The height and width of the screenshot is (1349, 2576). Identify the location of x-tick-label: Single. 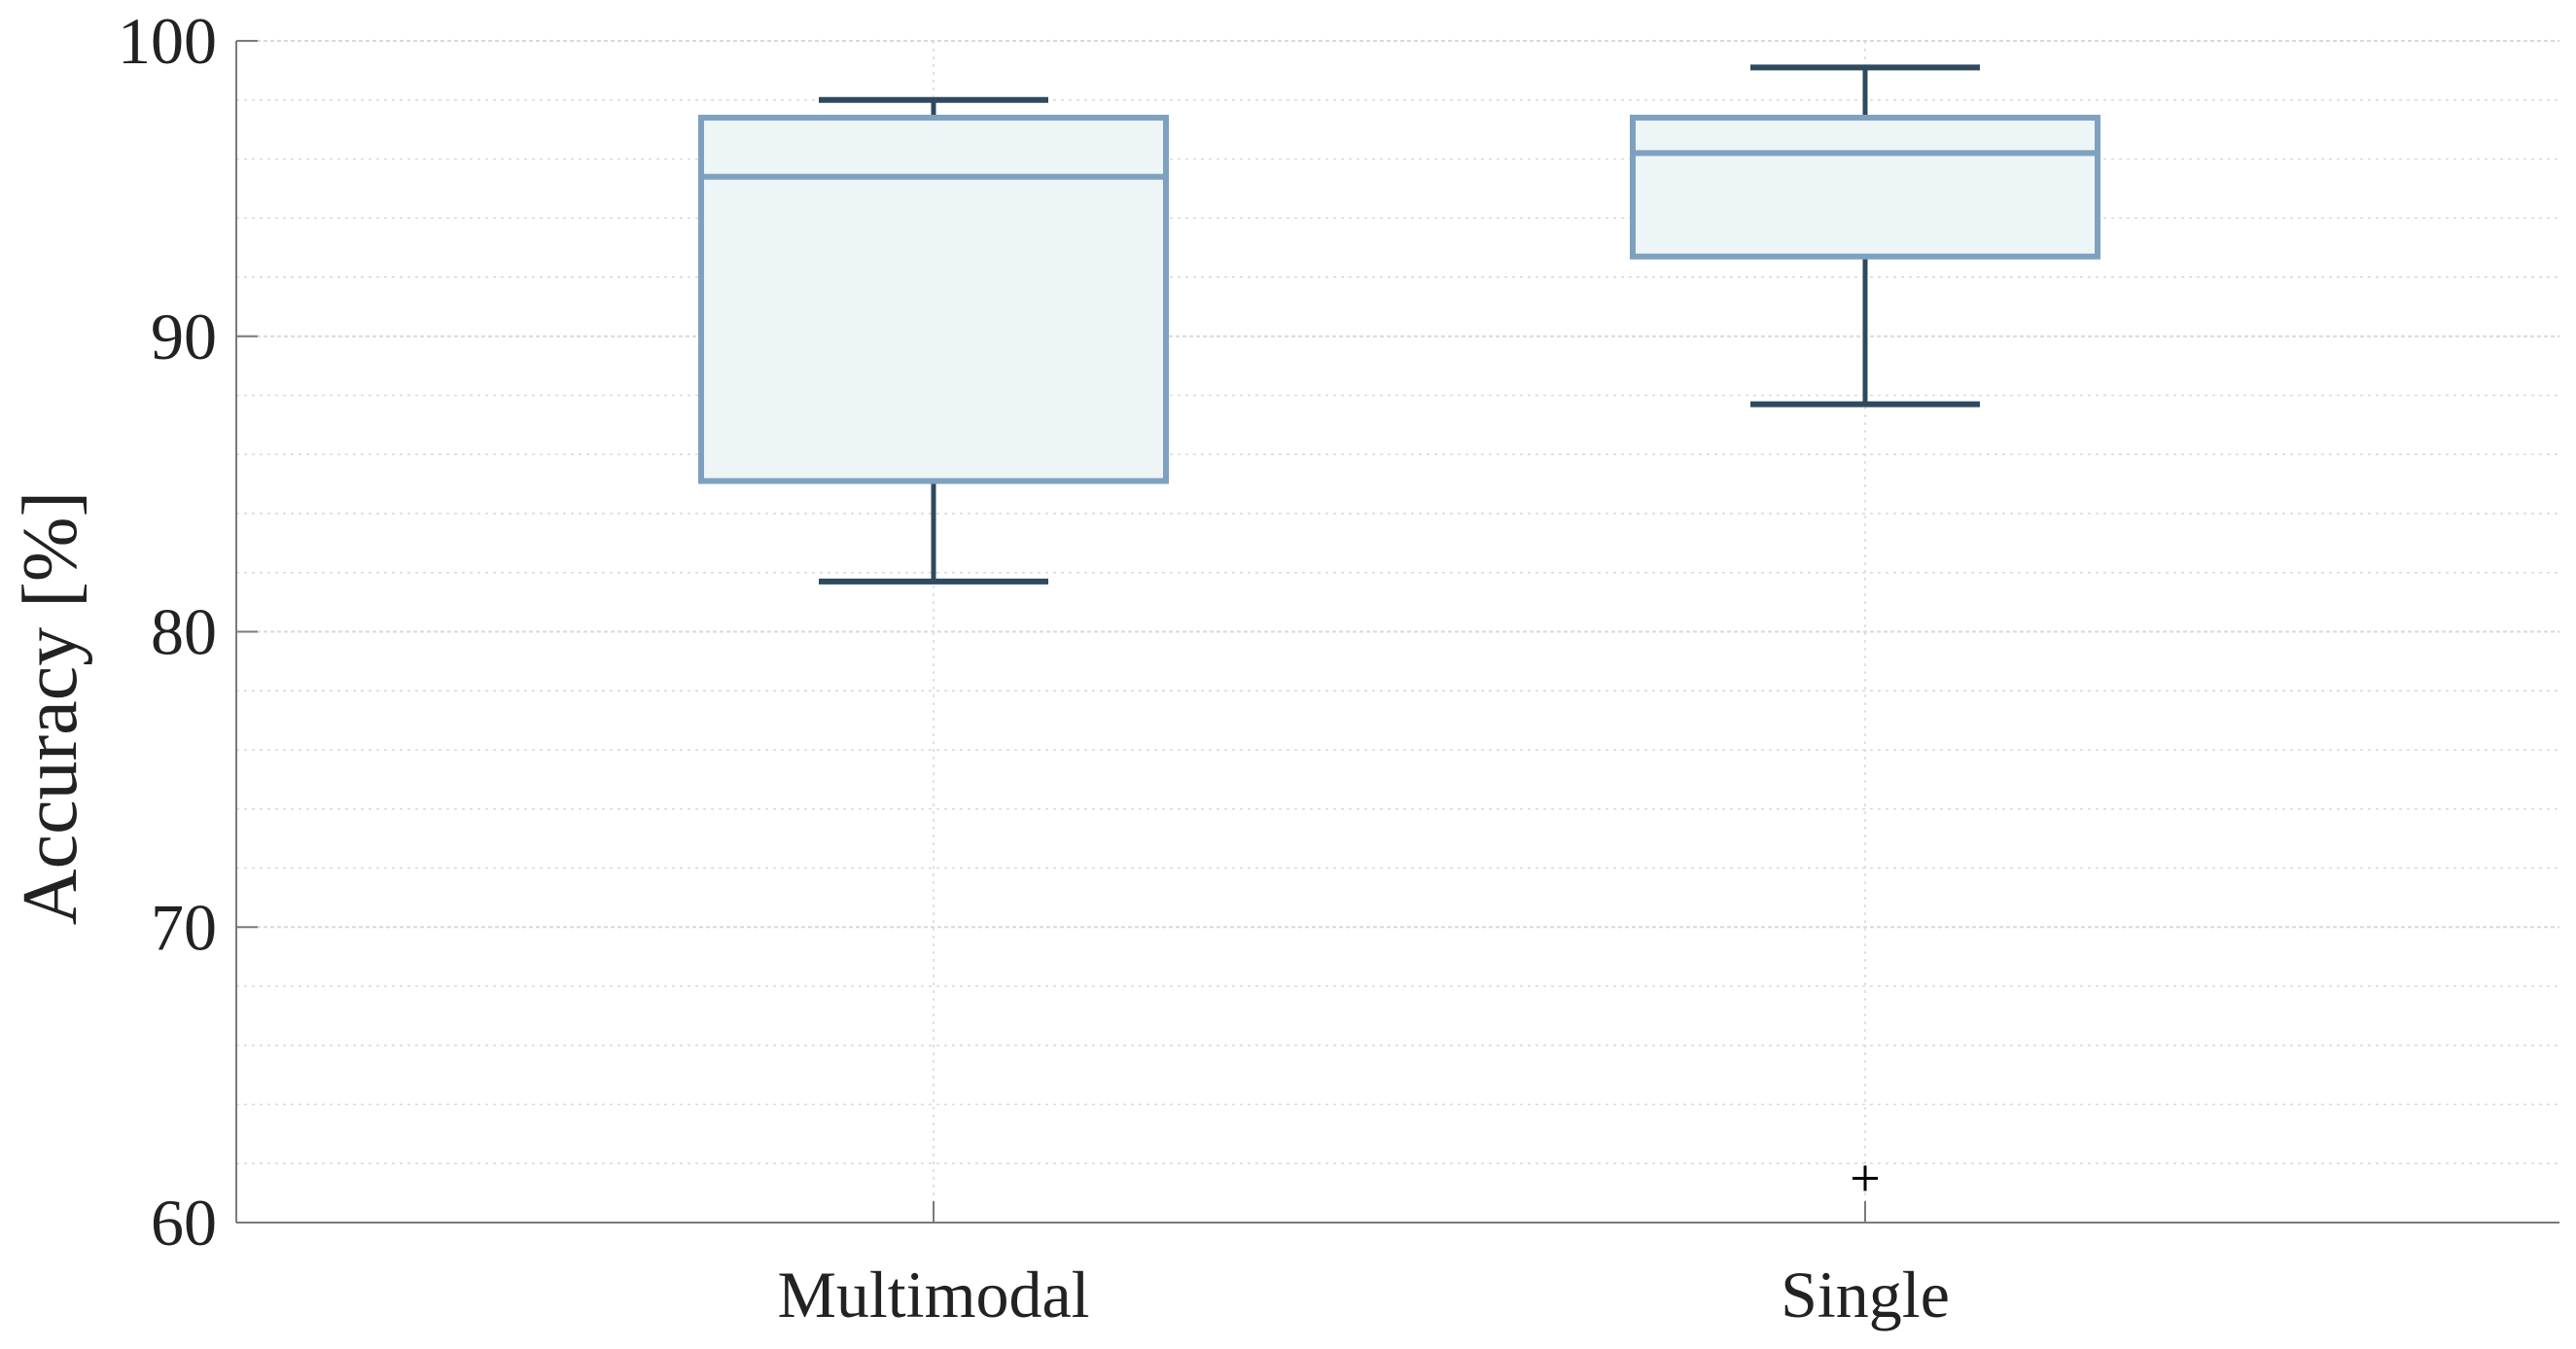
(1866, 1294).